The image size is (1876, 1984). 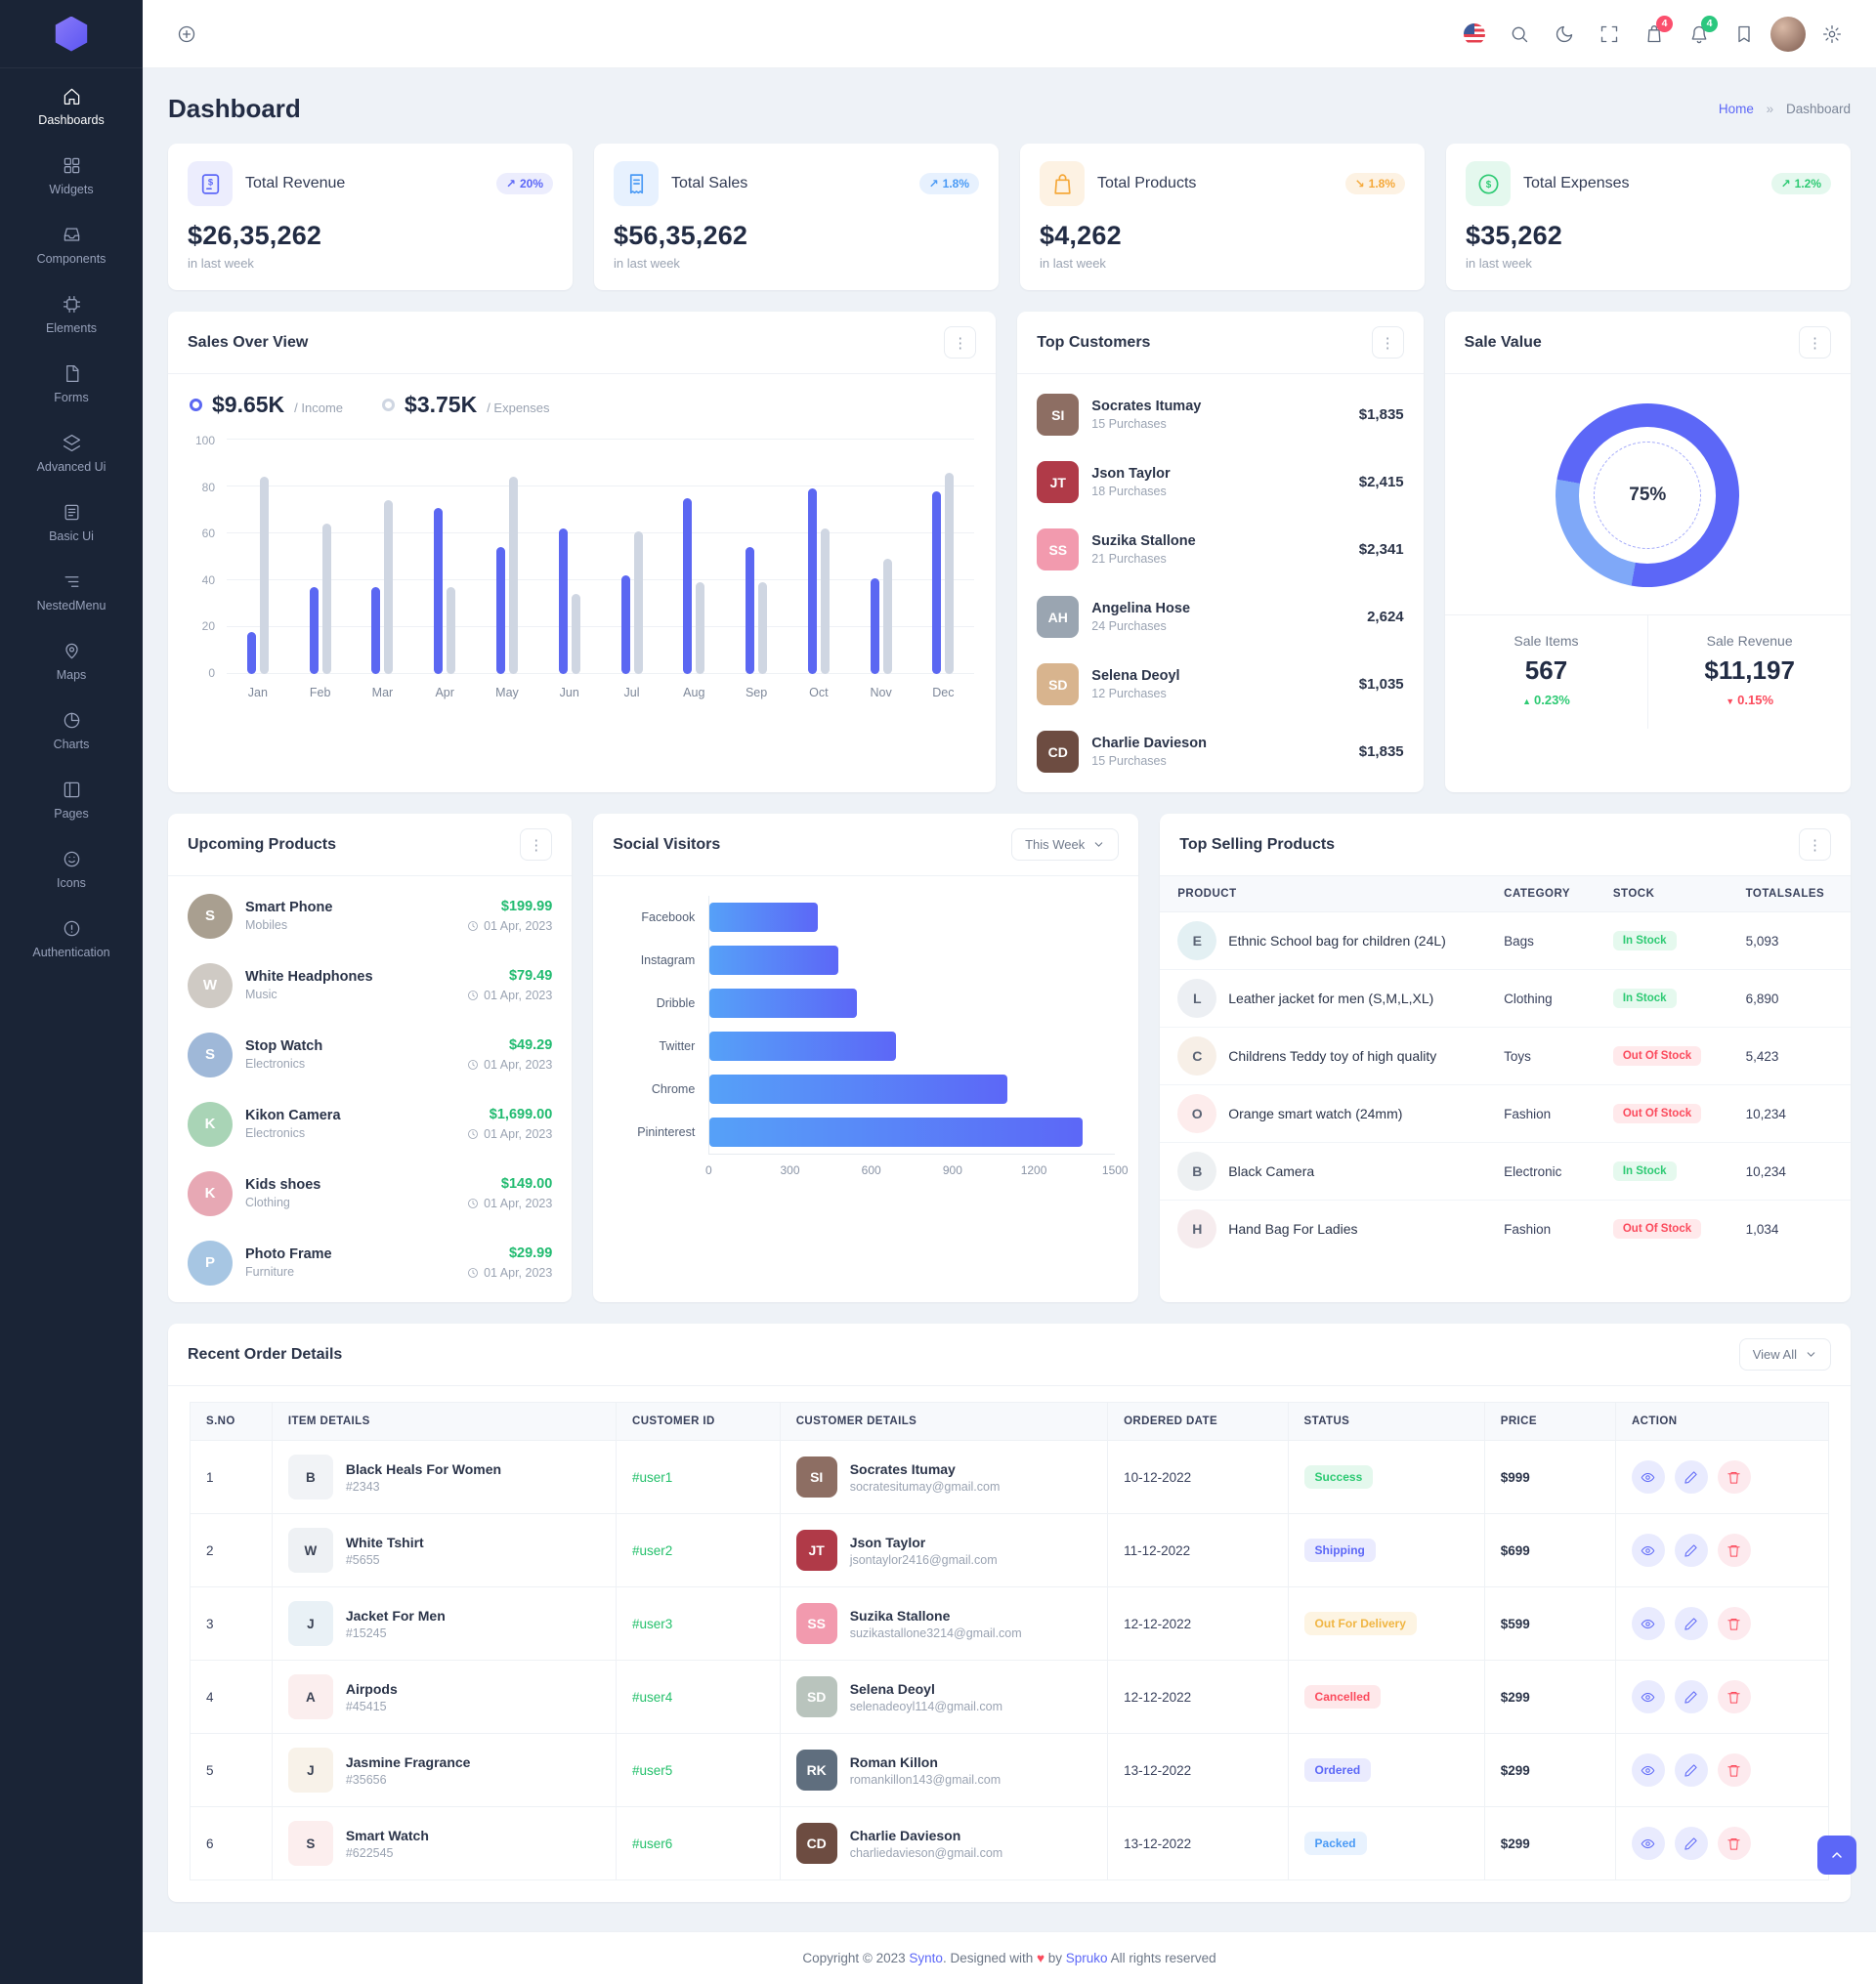 I want to click on spruko-link: Spruko, so click(x=1087, y=1958).